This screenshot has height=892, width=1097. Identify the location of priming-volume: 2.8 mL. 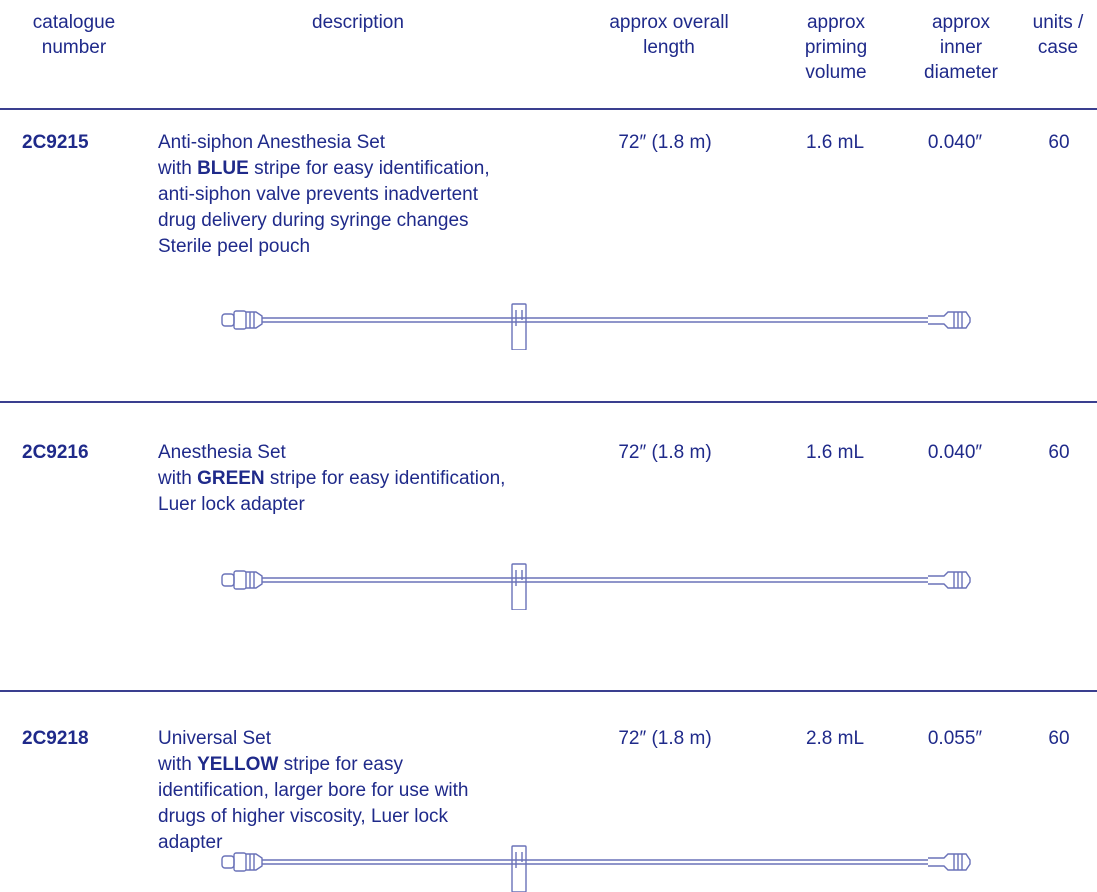
(835, 738).